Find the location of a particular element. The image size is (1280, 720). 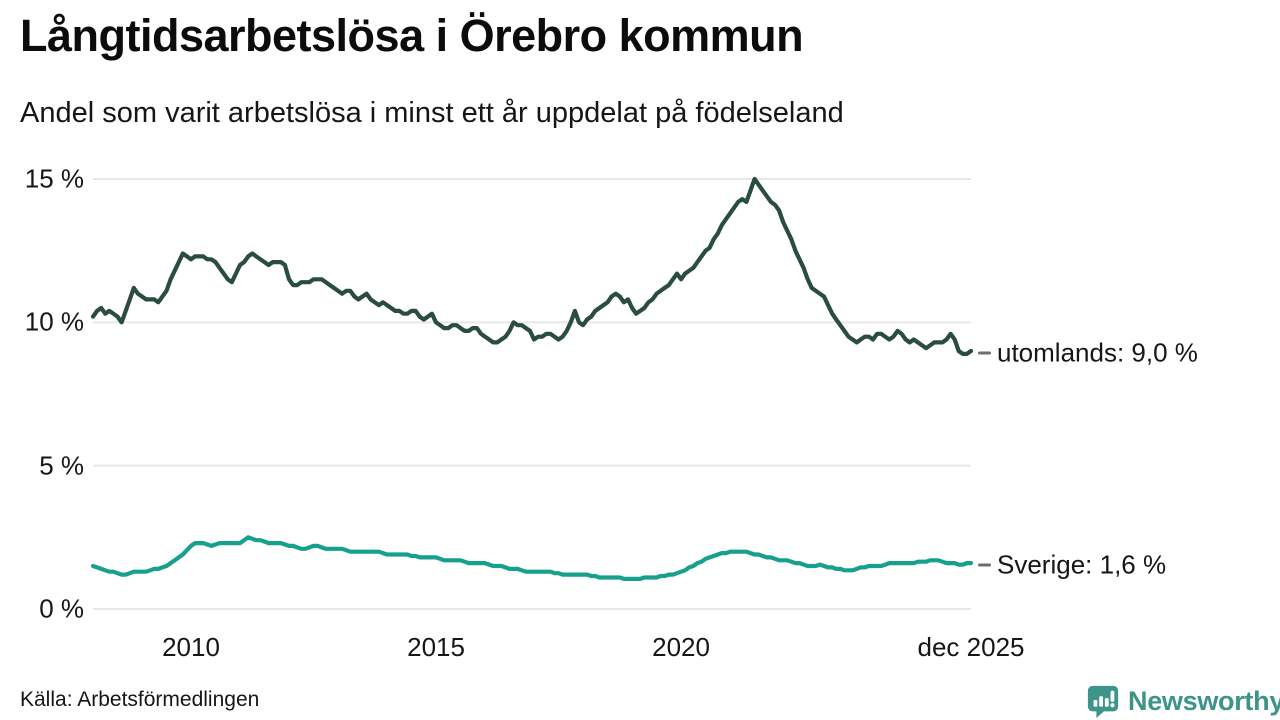

series-label-utomlands: utomlands: 9,0 % is located at coordinates (1088, 352).